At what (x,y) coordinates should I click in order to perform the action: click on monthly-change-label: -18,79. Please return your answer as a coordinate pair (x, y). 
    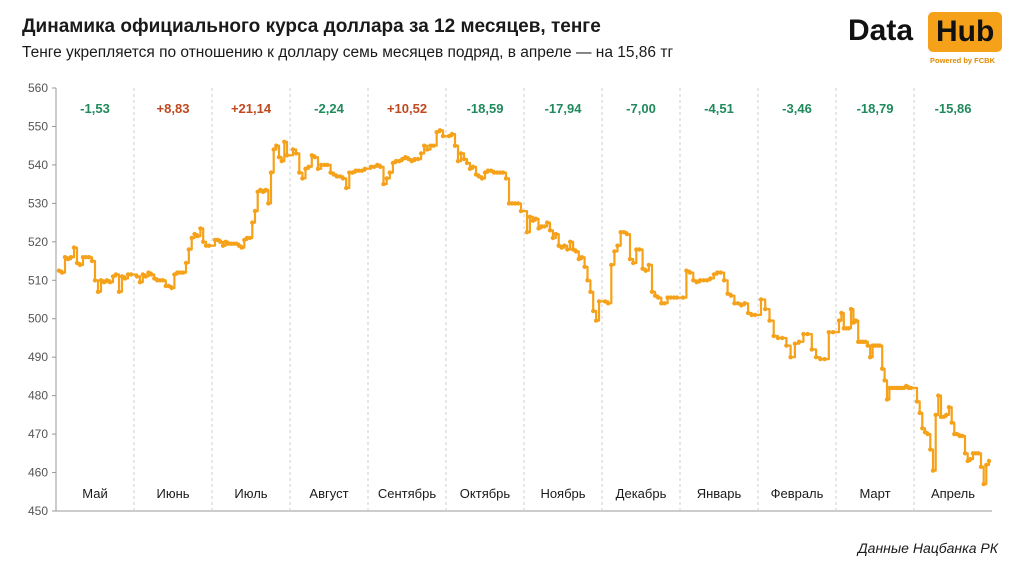
    Looking at the image, I should click on (875, 108).